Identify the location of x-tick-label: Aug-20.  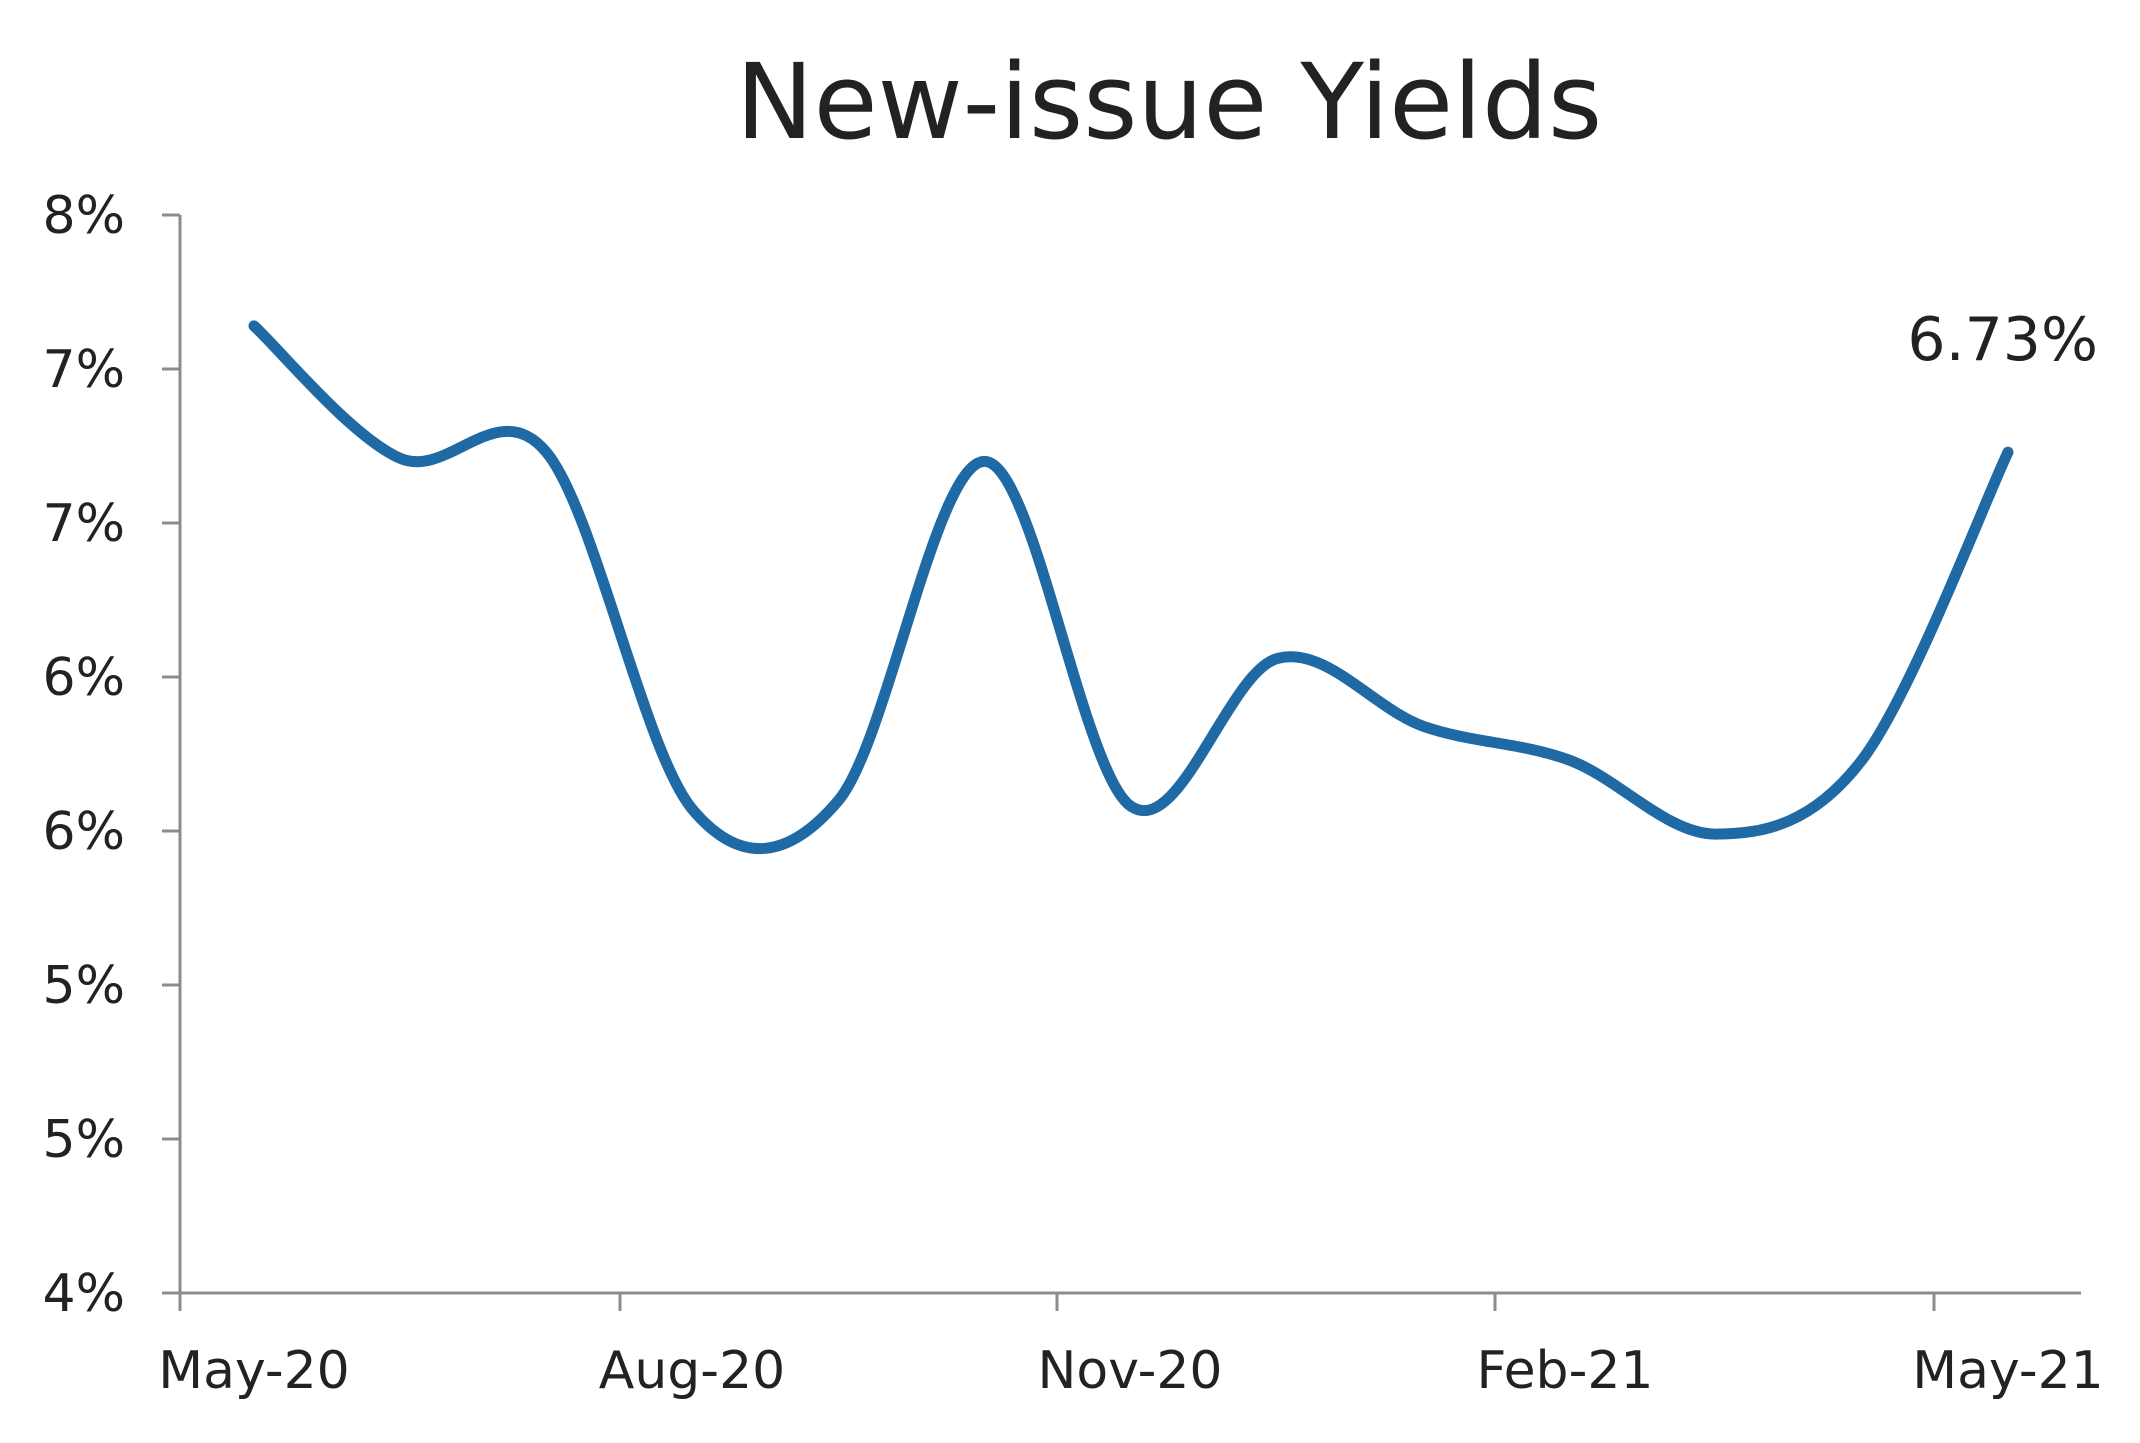
(692, 1371).